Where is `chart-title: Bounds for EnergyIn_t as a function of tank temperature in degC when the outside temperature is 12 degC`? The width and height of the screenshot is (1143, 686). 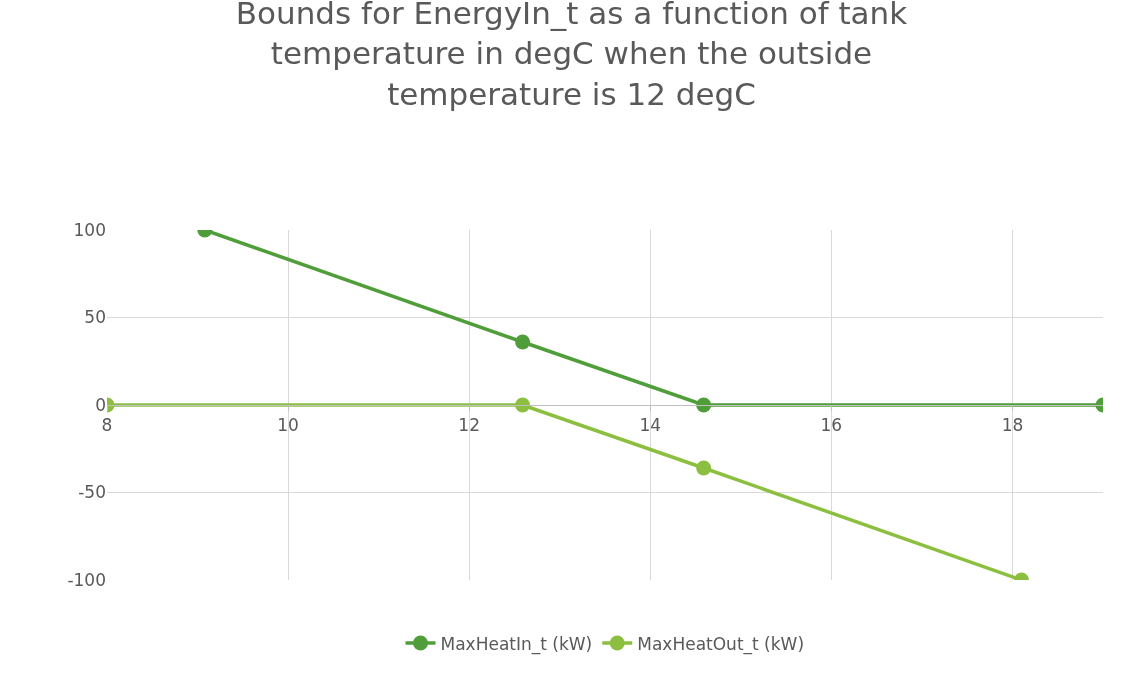
chart-title: Bounds for EnergyIn_t as a function of tank temperature in degC when the outside temperature is 12 degC is located at coordinates (571, 56).